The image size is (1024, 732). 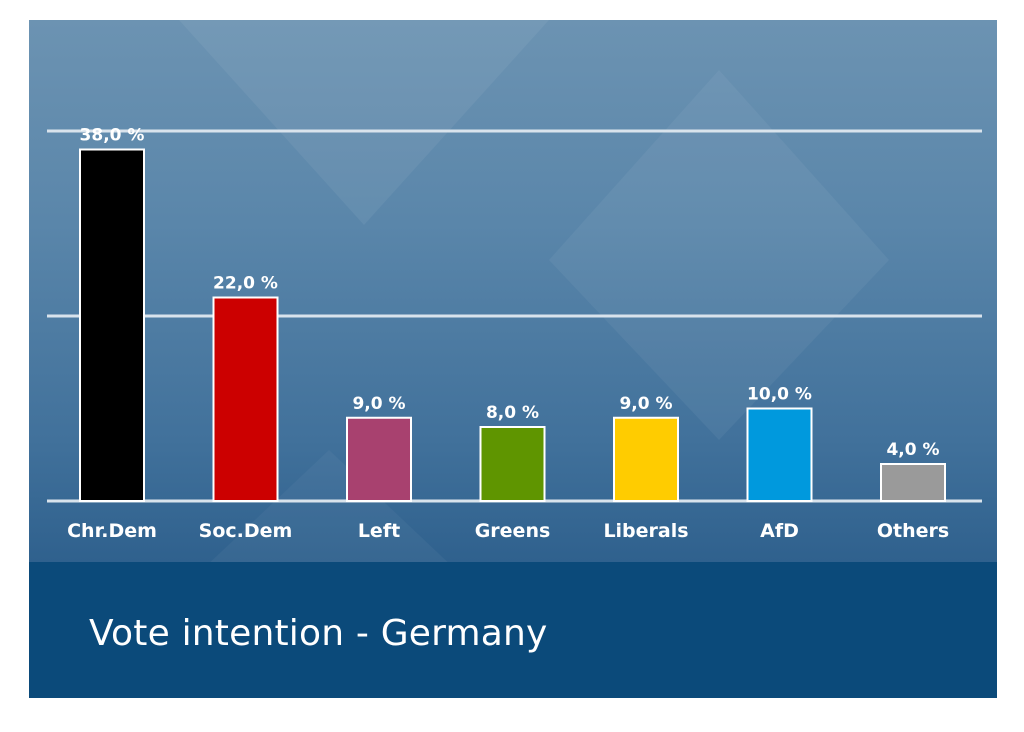 I want to click on category-label: Soc.Dem, so click(x=246, y=531).